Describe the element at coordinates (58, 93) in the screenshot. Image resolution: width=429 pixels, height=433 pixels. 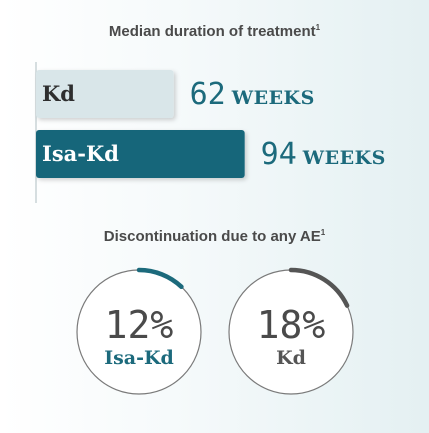
I see `bar-label-kd: Kd` at that location.